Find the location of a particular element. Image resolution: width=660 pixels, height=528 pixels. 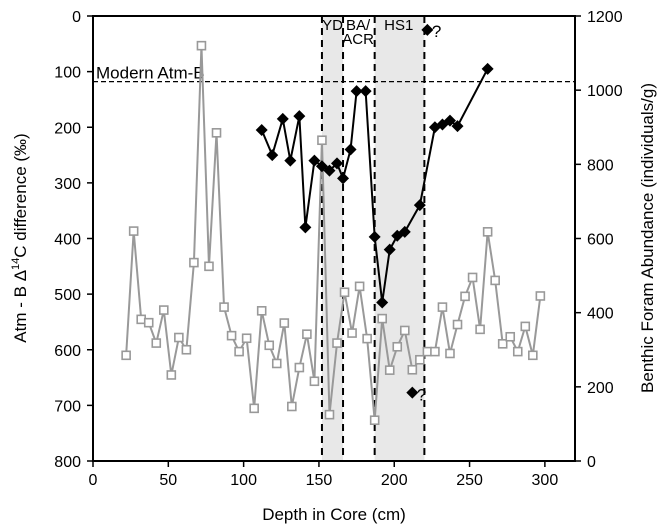

y-left-title-main: Atm - B Δ is located at coordinates (20, 306).